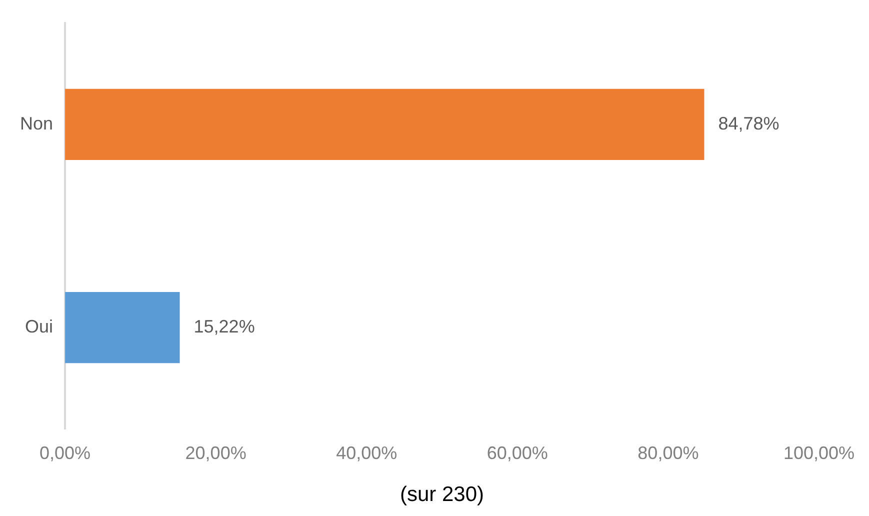 Image resolution: width=869 pixels, height=516 pixels. I want to click on y-tick-label: Oui, so click(39, 326).